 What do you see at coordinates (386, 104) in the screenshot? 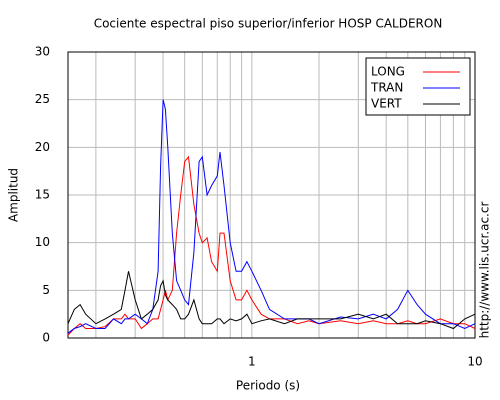
I see `legend-label: VERT` at bounding box center [386, 104].